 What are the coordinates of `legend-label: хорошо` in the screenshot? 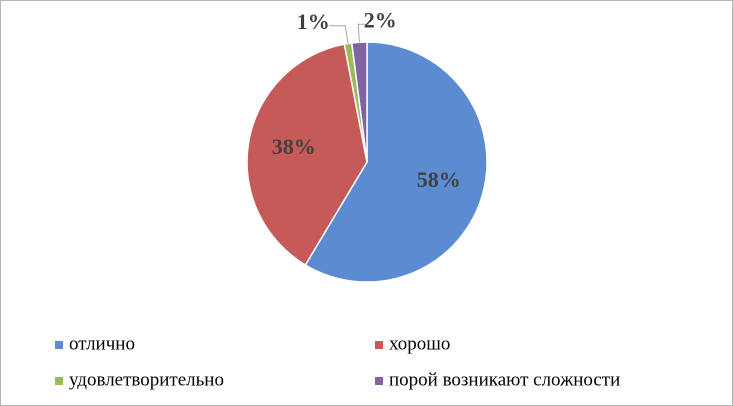 It's located at (419, 343).